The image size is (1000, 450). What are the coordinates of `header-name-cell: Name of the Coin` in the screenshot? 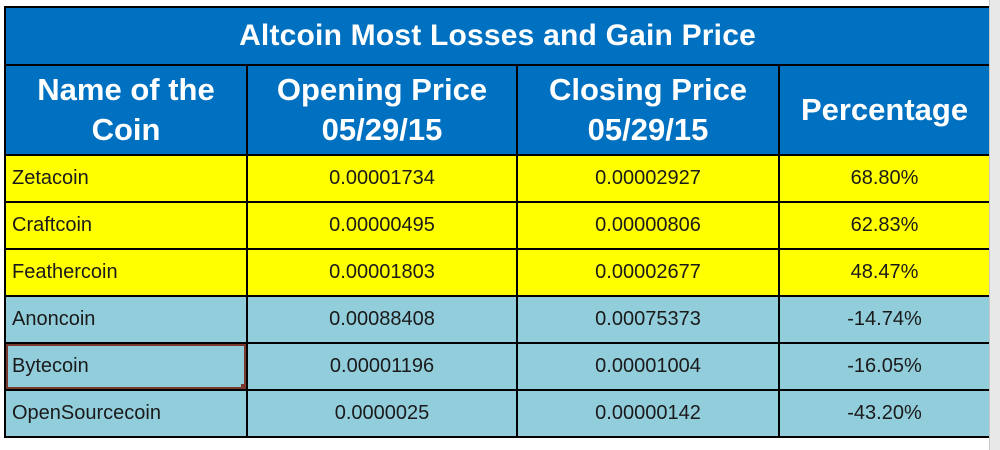 It's located at (126, 110).